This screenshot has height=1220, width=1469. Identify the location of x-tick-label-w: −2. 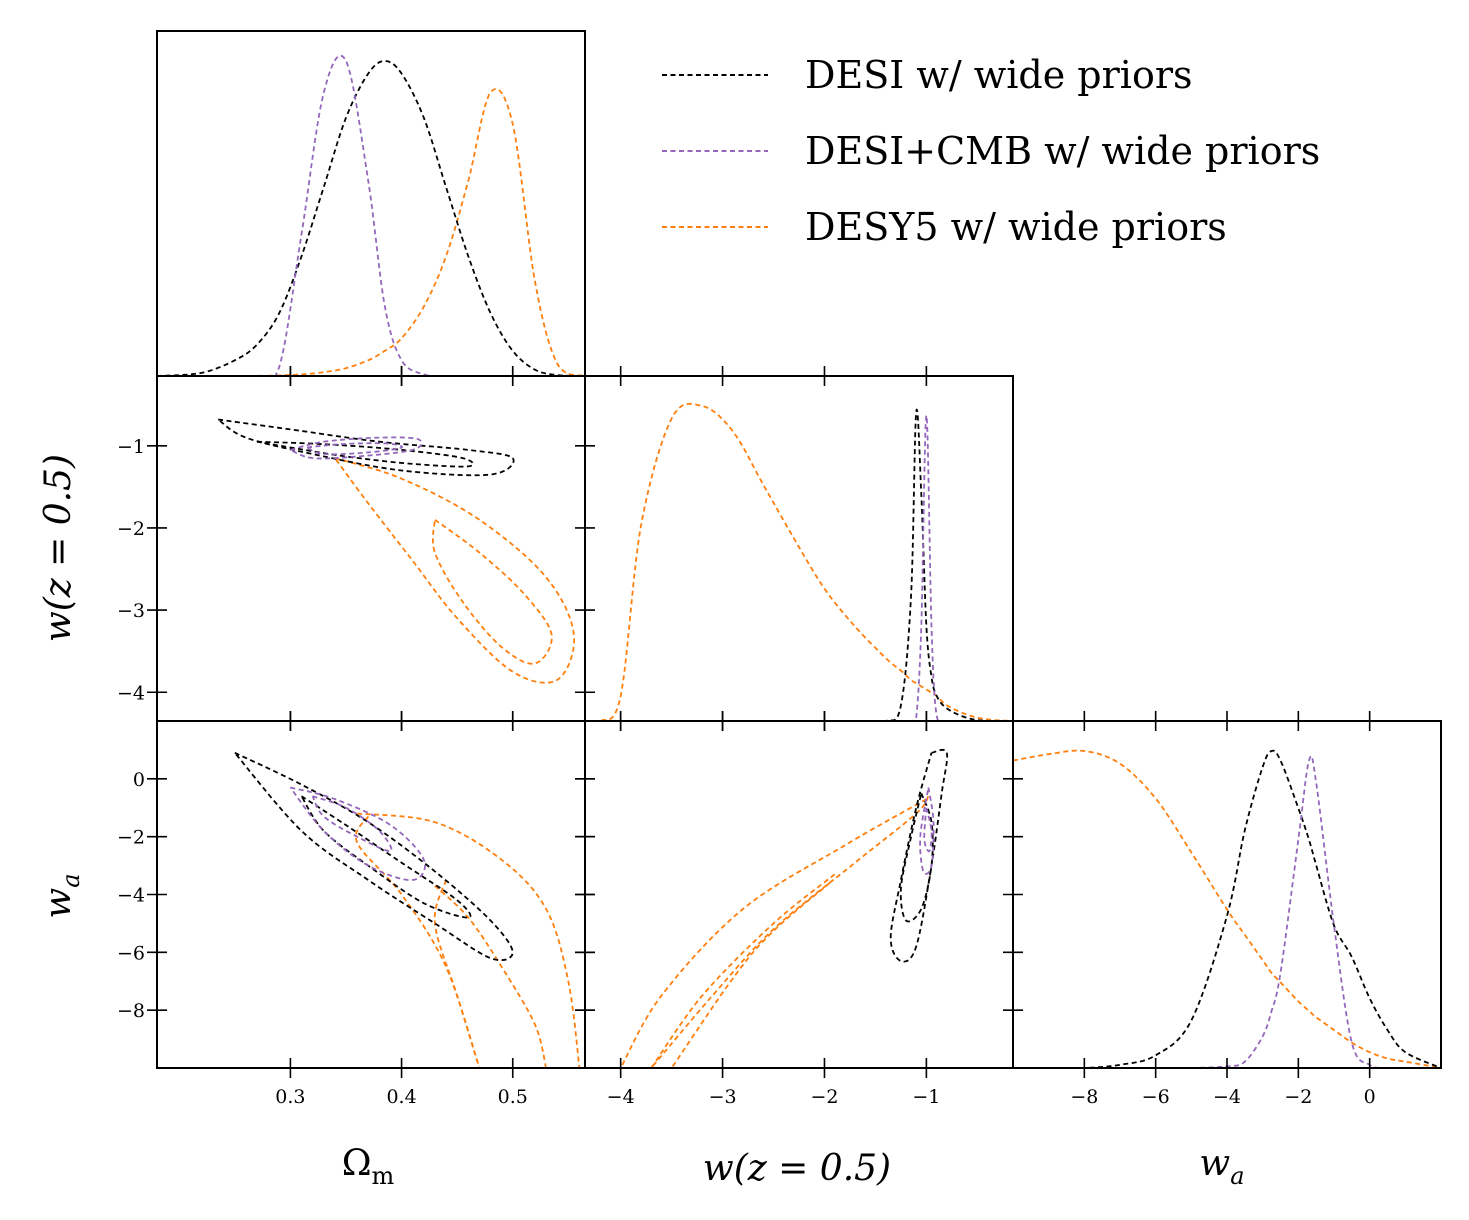
(824, 1097).